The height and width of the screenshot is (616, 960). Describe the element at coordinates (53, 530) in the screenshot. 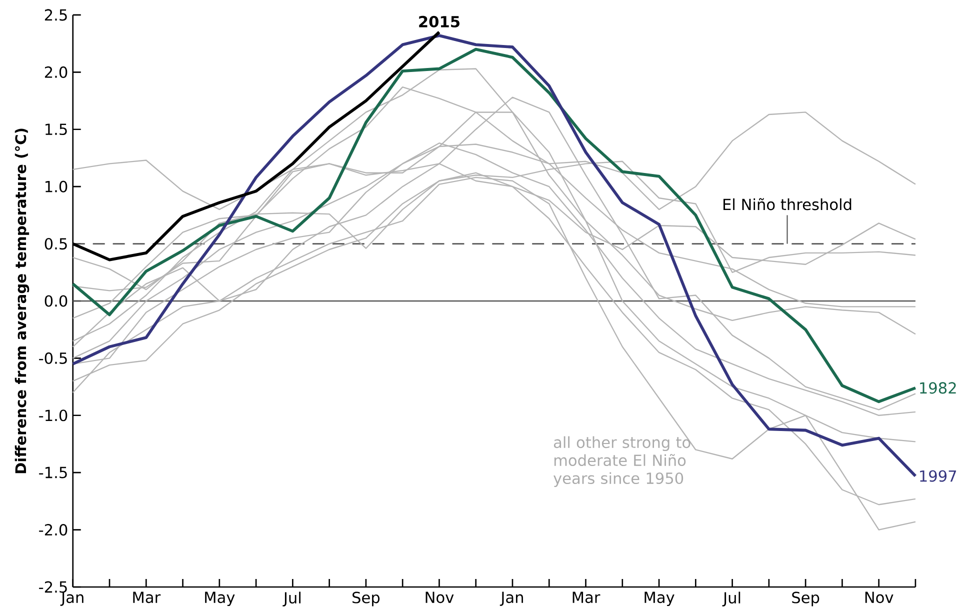

I see `y-tick-label: -2.0` at that location.